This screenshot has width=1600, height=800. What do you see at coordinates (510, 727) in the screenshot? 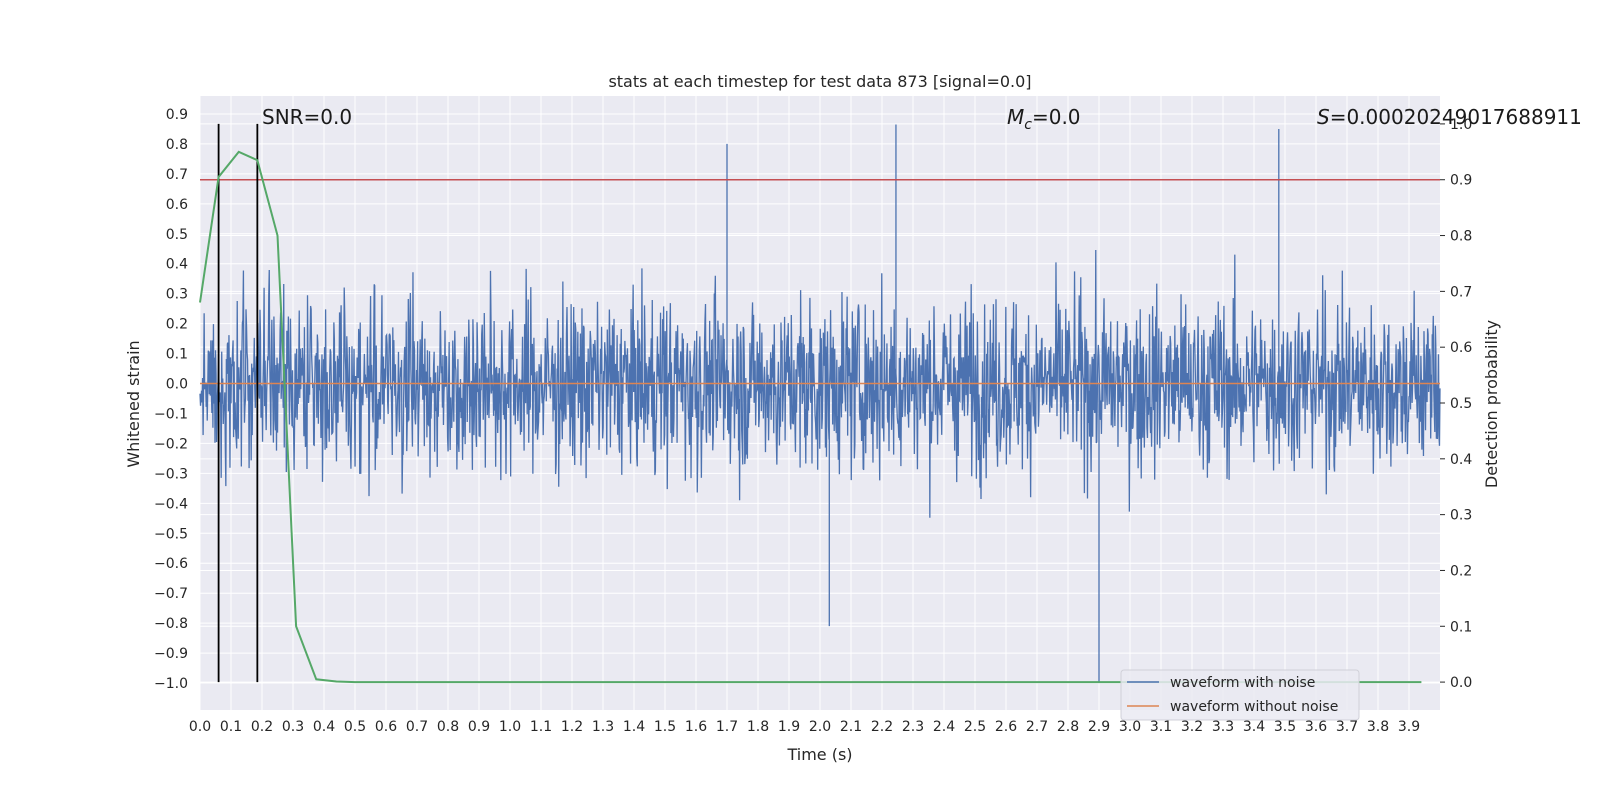
I see `x-tick-label: 1.0` at bounding box center [510, 727].